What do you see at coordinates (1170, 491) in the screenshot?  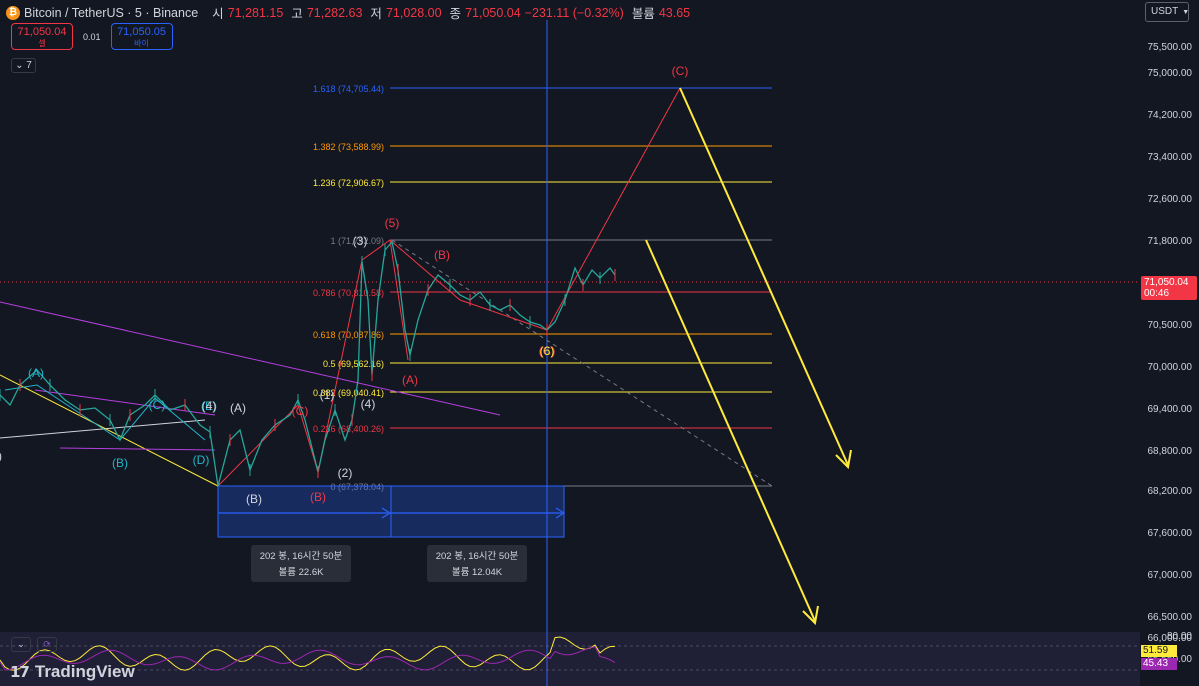 I see `price-axis-label: 68,200.00` at bounding box center [1170, 491].